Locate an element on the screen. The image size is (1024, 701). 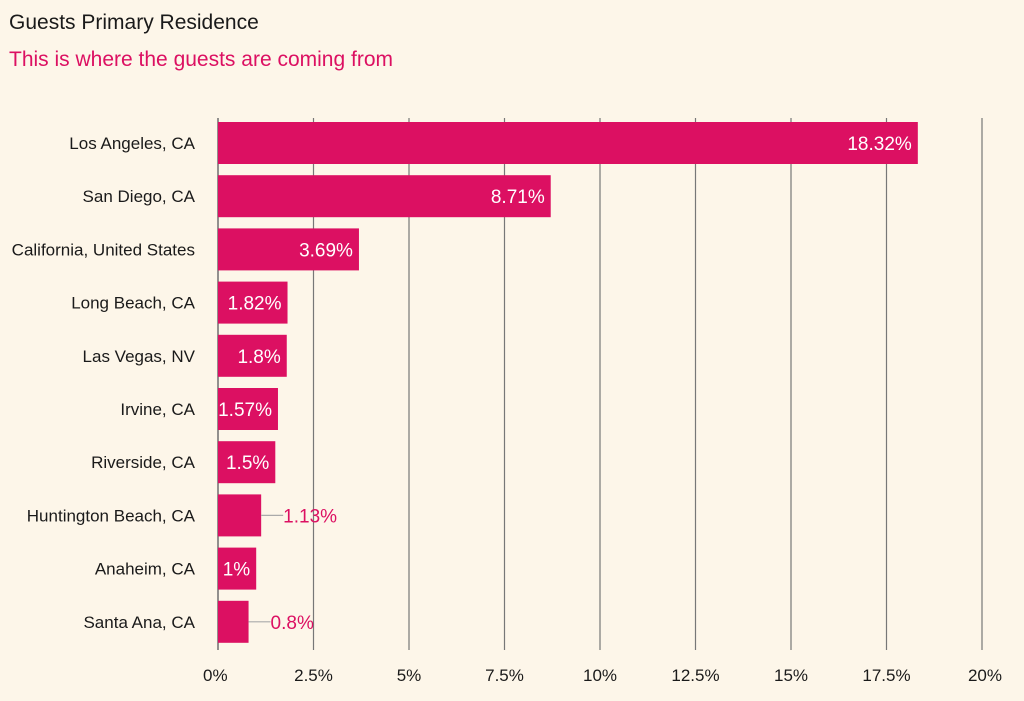
value-label: 1% is located at coordinates (237, 570).